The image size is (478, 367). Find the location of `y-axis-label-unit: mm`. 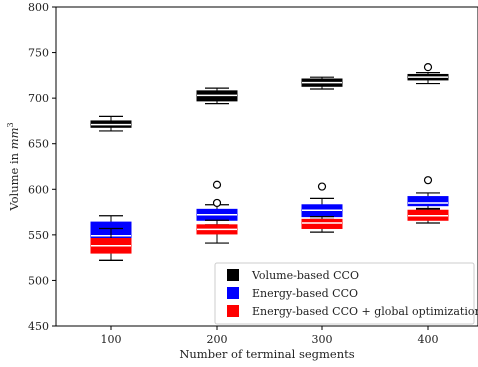

y-axis-label-unit: mm is located at coordinates (14, 138).